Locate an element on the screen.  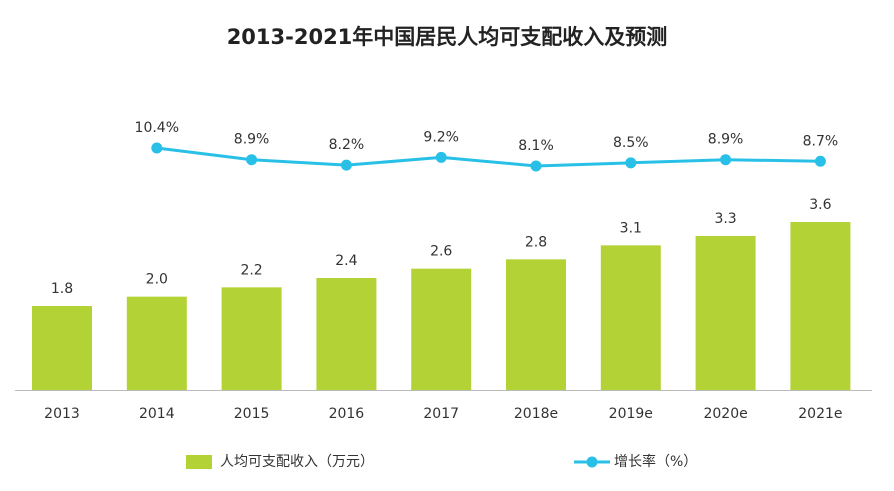
line is located at coordinates (488, 157).